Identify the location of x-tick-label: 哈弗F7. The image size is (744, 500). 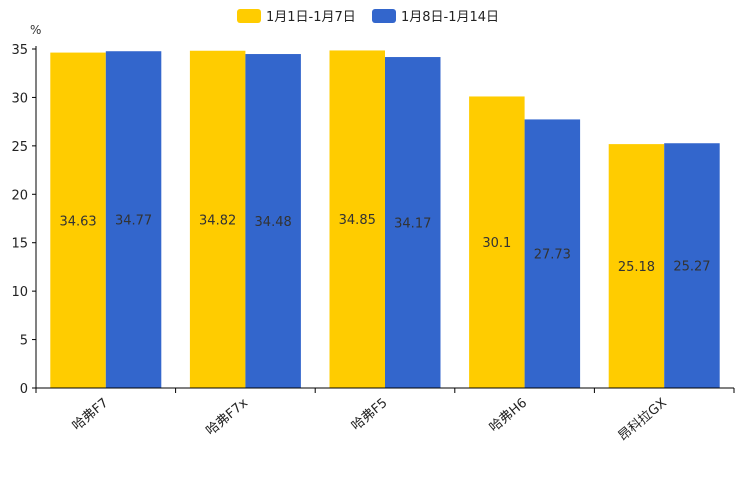
(91, 415).